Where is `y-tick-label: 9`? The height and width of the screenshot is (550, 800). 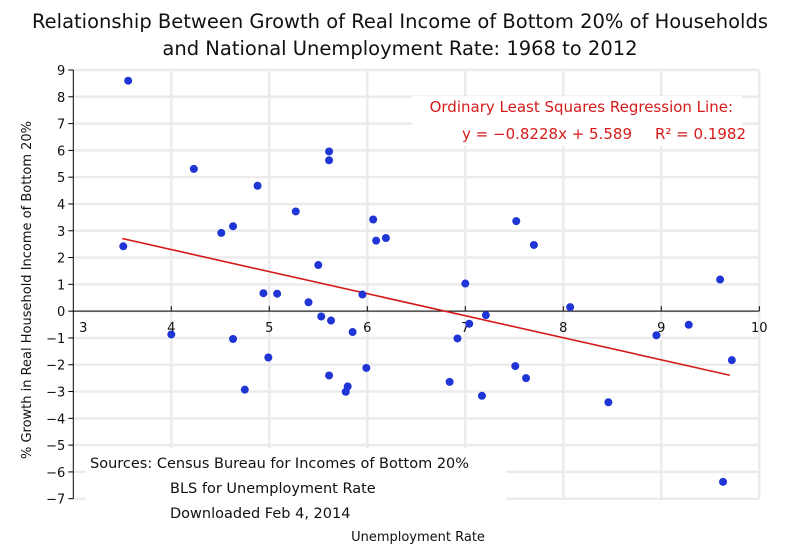 y-tick-label: 9 is located at coordinates (61, 71).